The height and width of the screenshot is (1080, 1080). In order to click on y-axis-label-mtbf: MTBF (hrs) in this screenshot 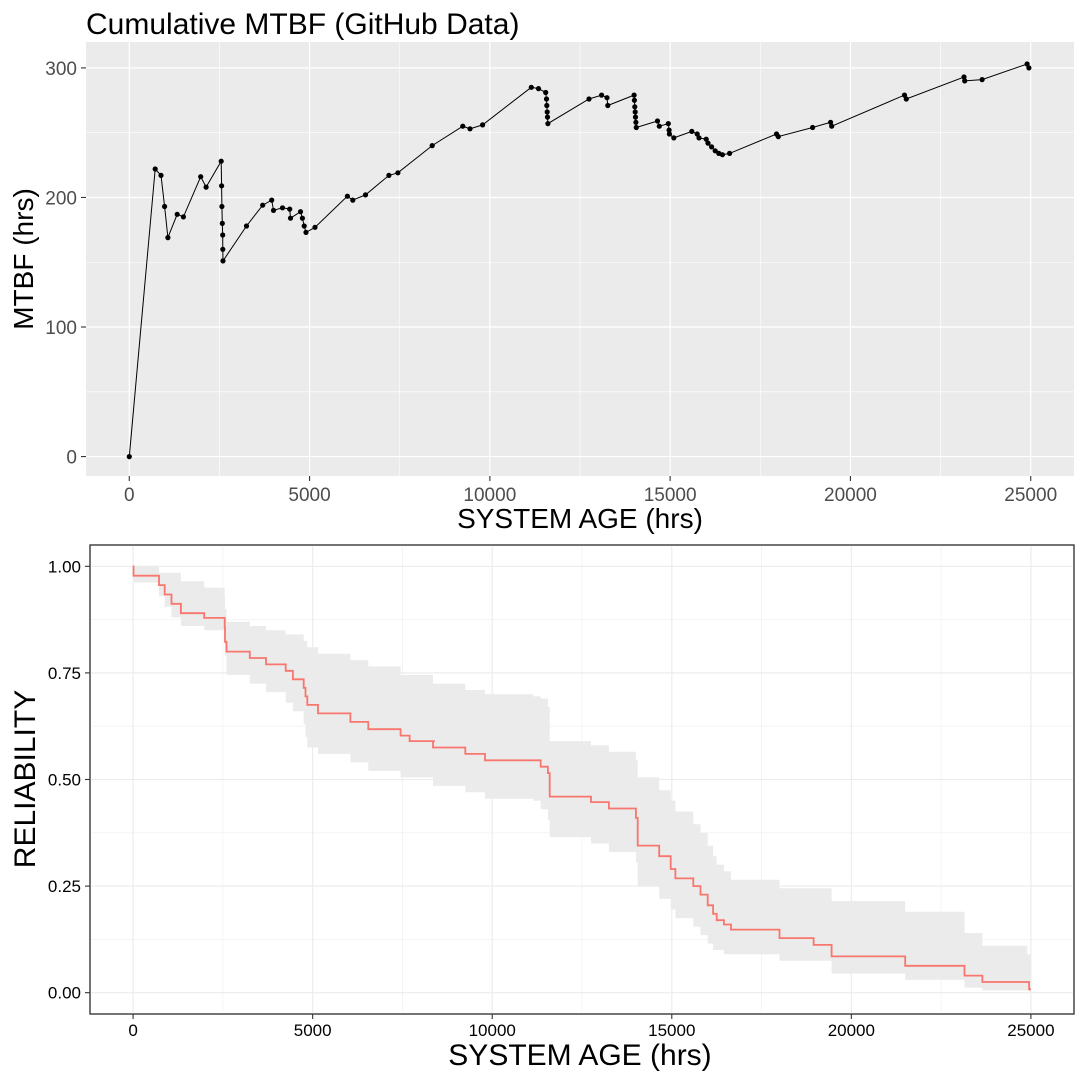, I will do `click(23, 259)`.